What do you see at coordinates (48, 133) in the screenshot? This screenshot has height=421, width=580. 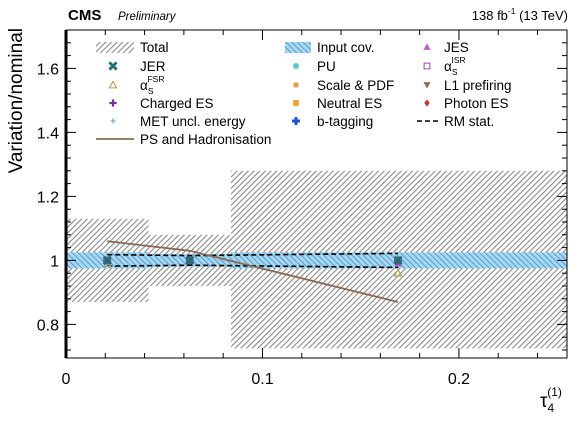 I see `y-tick-label: 1.4` at bounding box center [48, 133].